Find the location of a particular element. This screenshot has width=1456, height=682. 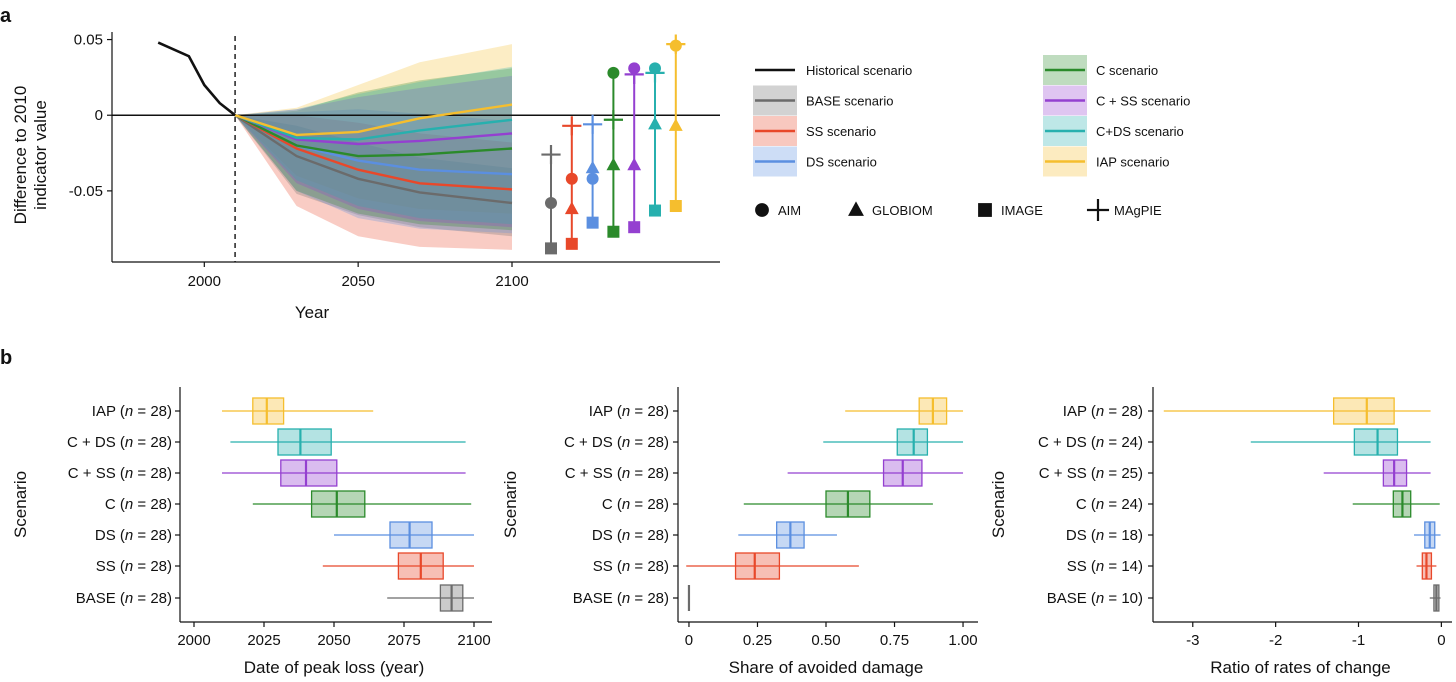

legend-triangle-icon is located at coordinates (856, 208).